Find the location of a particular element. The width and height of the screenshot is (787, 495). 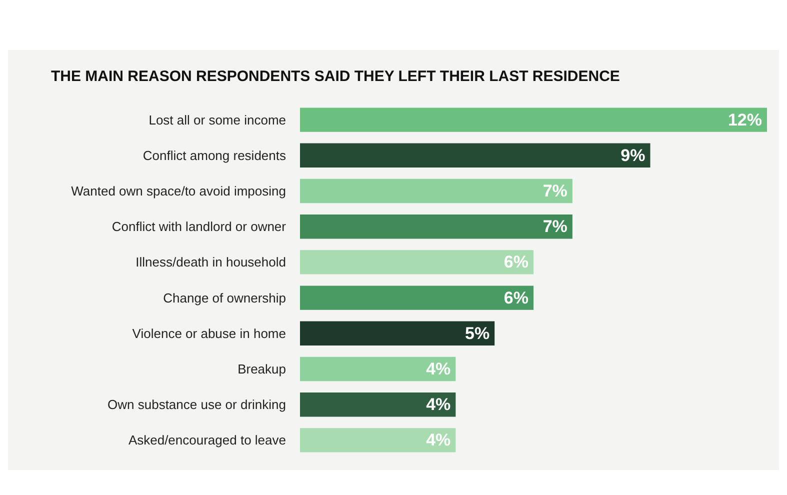

y-tick-label: Illness/death in household is located at coordinates (211, 262).